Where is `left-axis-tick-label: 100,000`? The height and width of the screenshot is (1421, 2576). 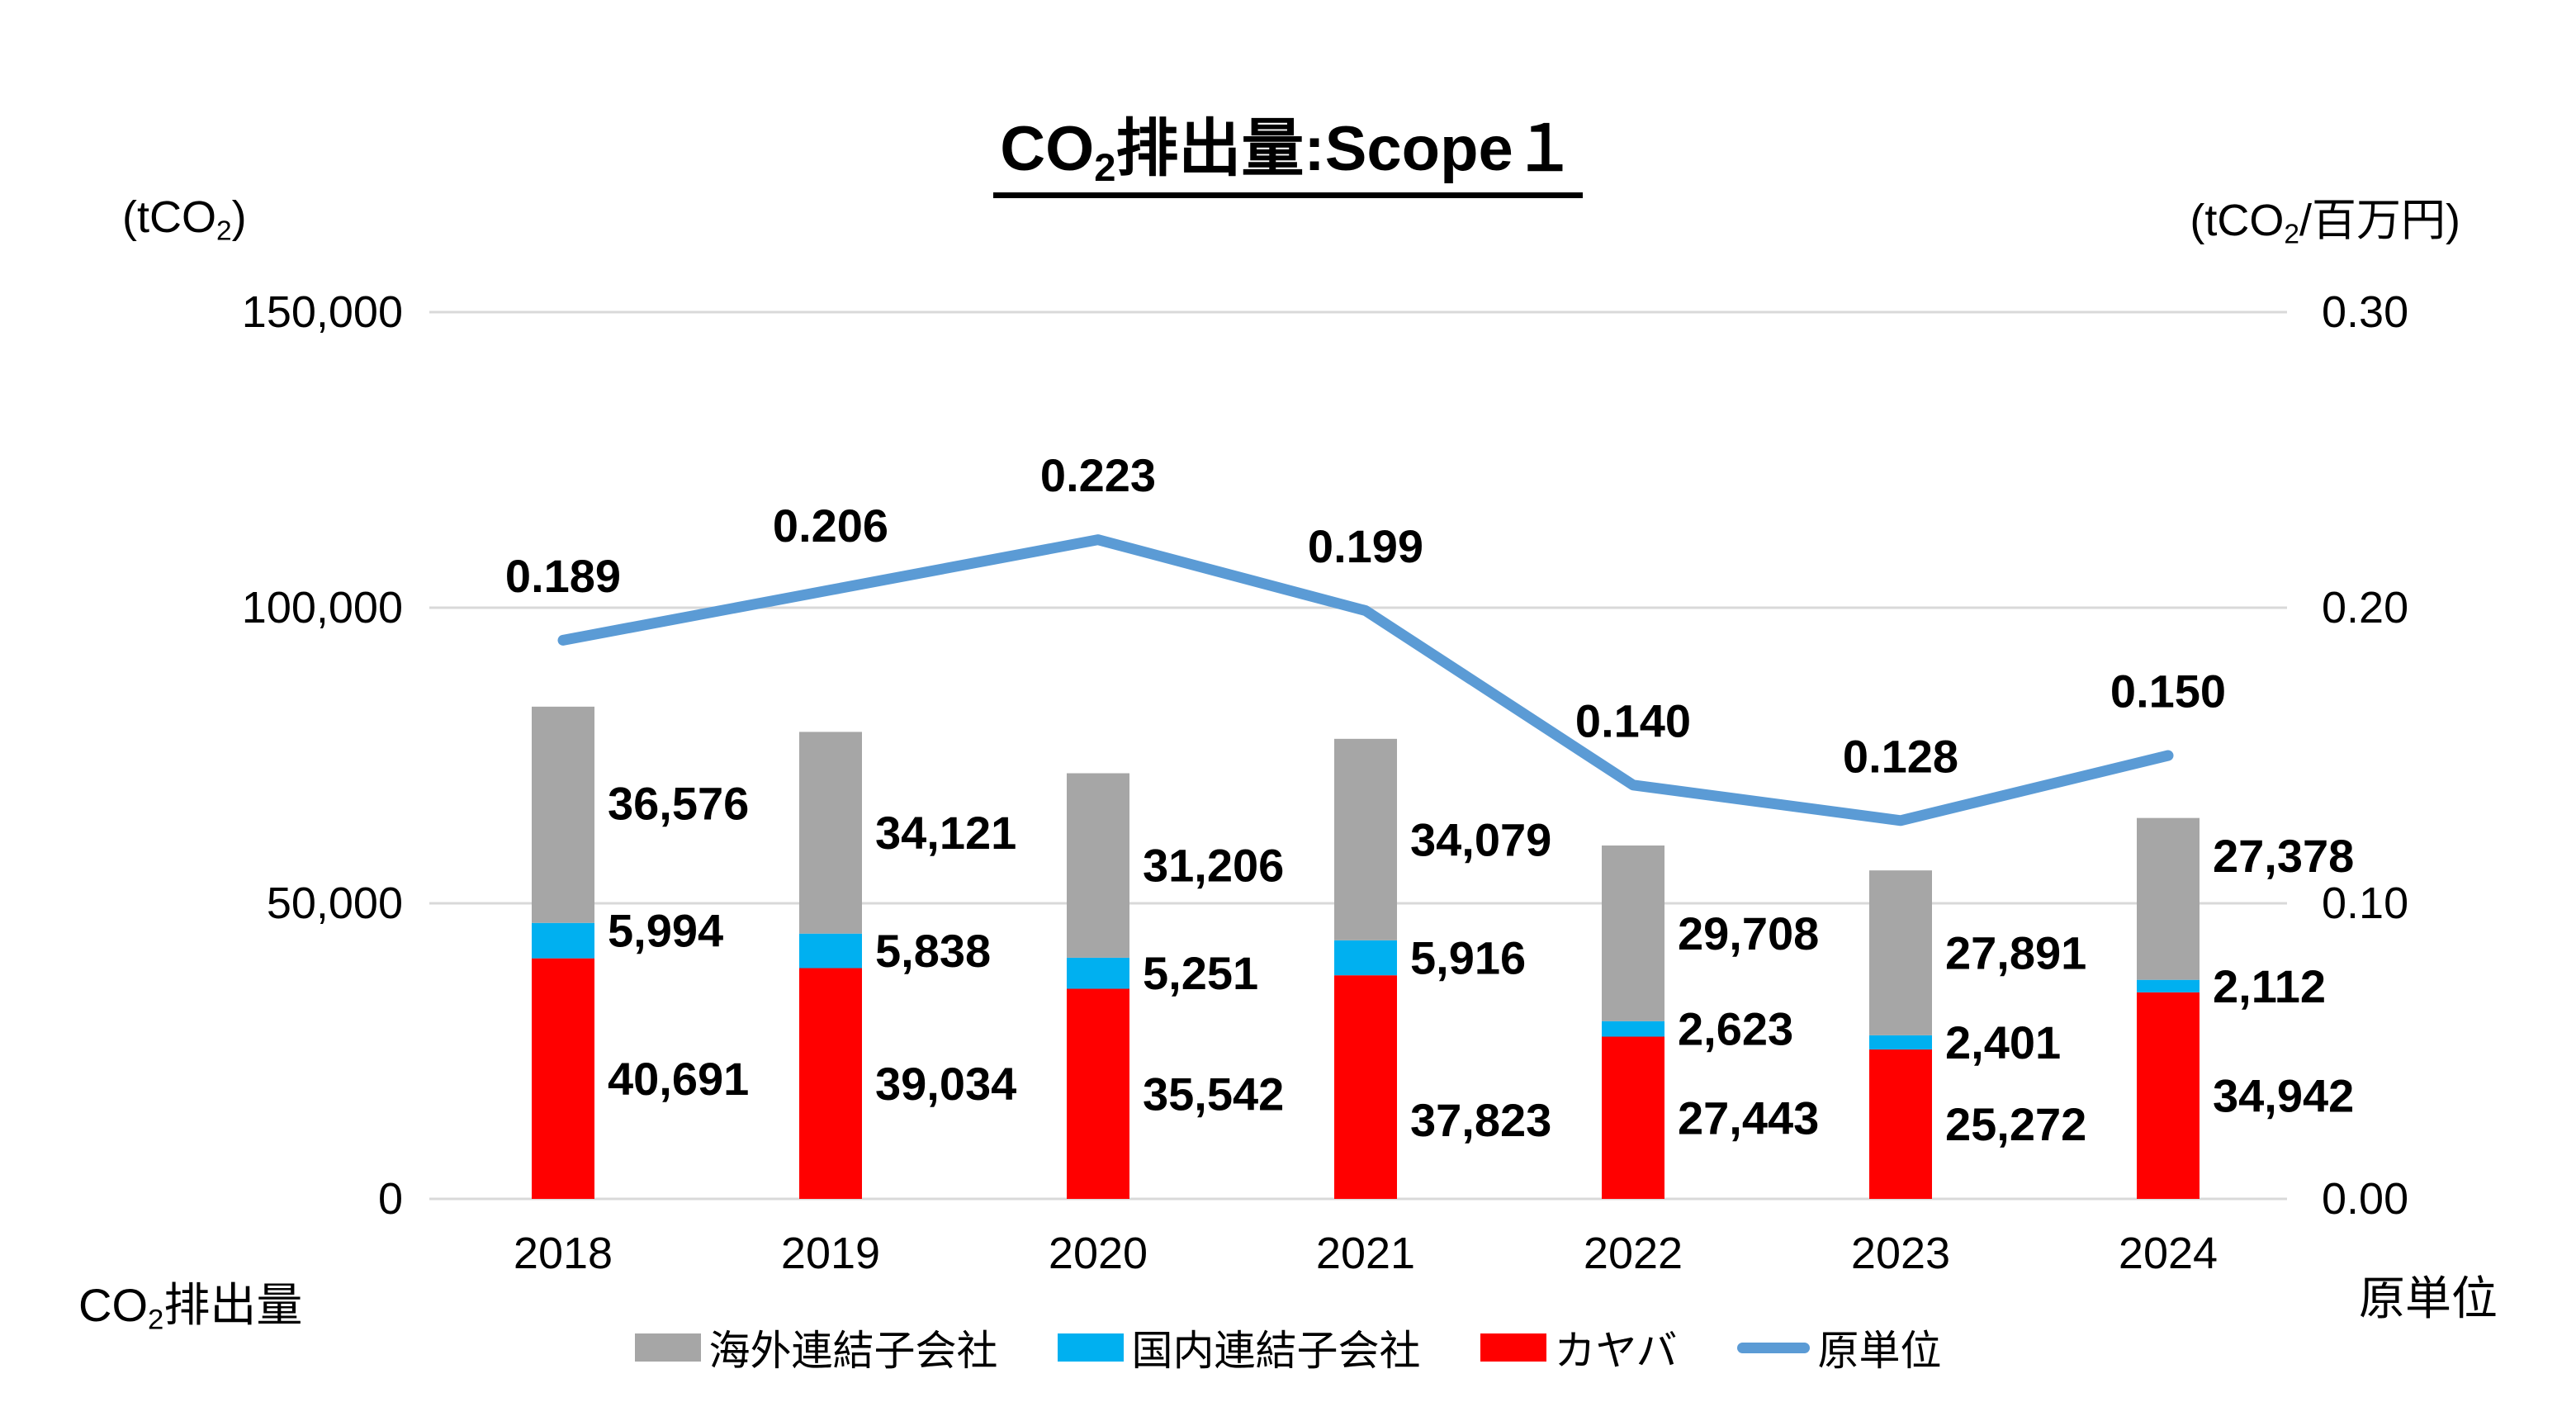 left-axis-tick-label: 100,000 is located at coordinates (322, 607).